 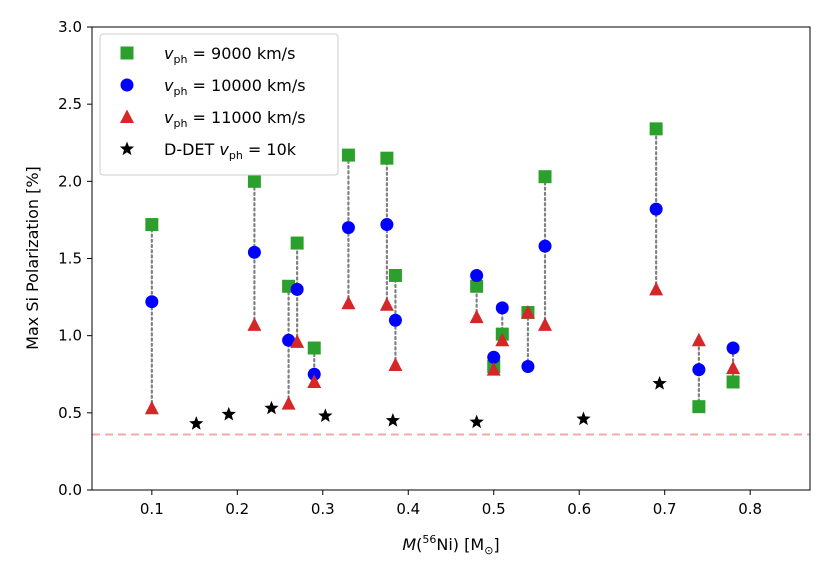 I want to click on x-tick-label: 0.3, so click(x=323, y=509).